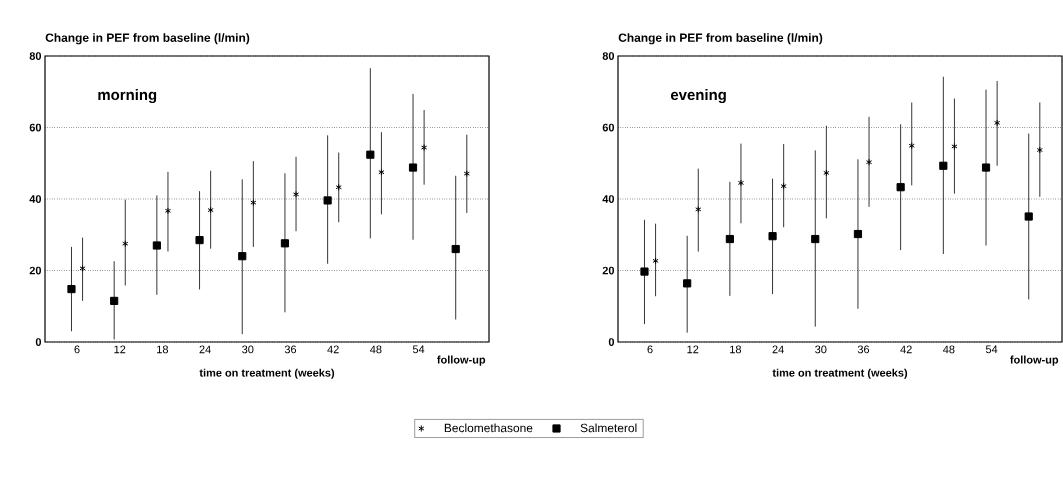 The height and width of the screenshot is (500, 1063). Describe the element at coordinates (698, 96) in the screenshot. I see `annotation: evening` at that location.